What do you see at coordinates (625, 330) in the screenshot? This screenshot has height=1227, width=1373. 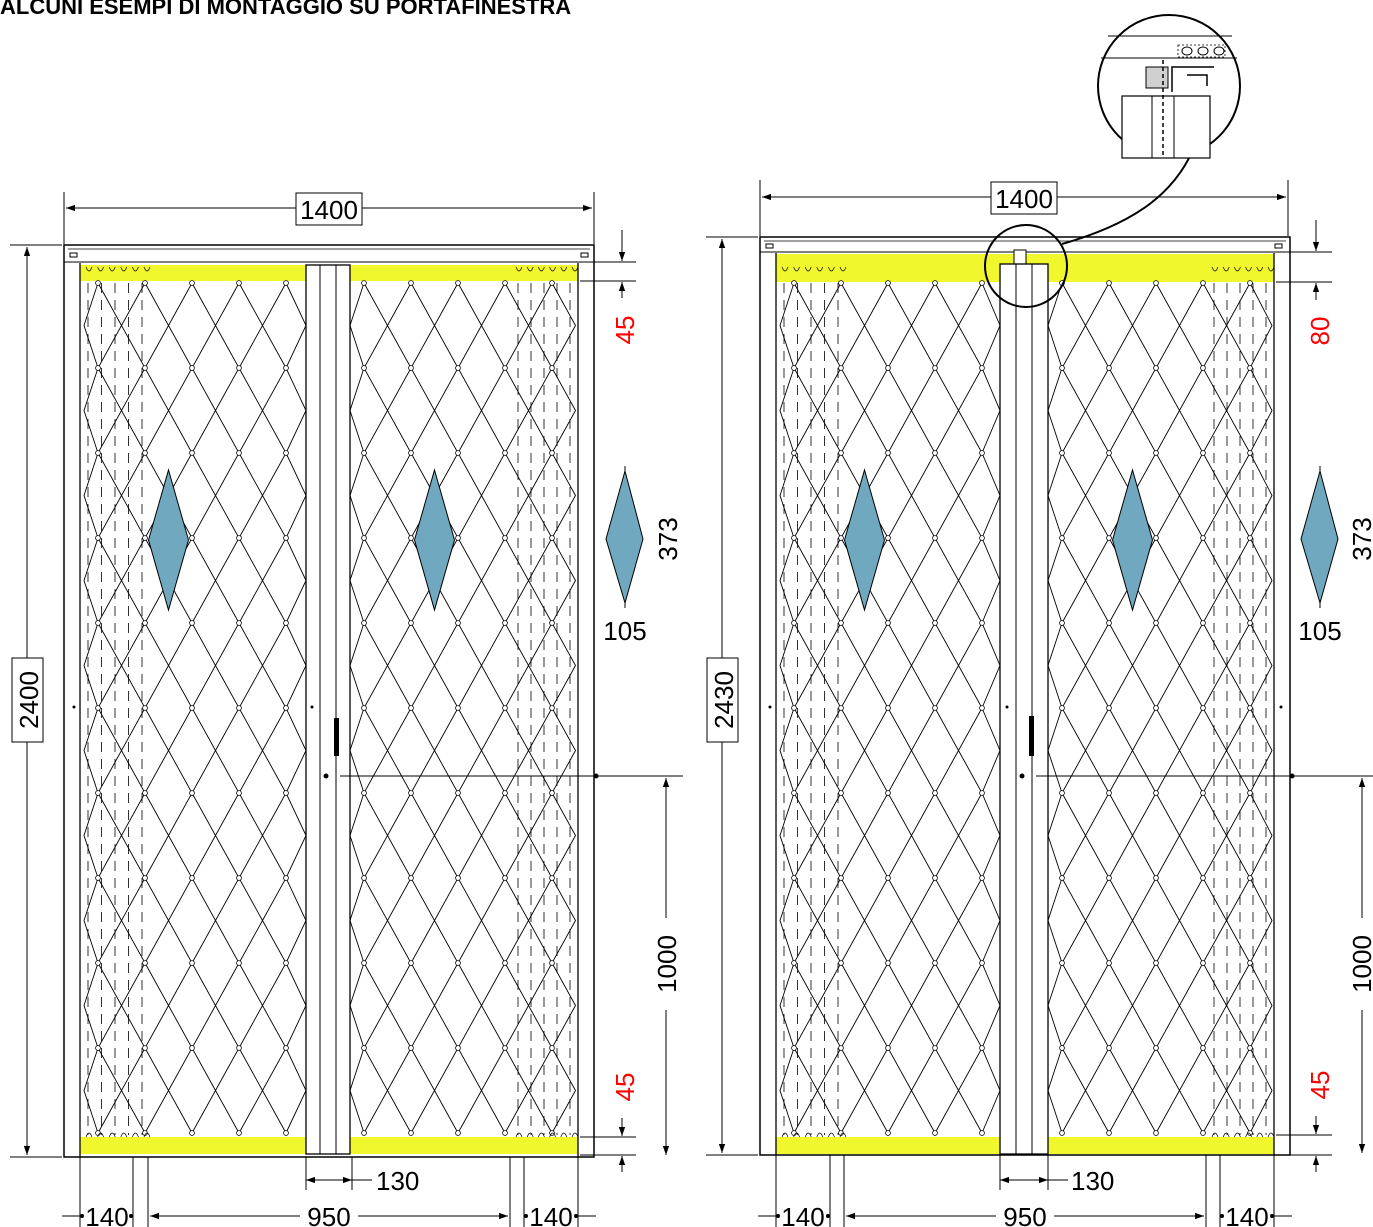 I see `top-clearance-value: 45` at bounding box center [625, 330].